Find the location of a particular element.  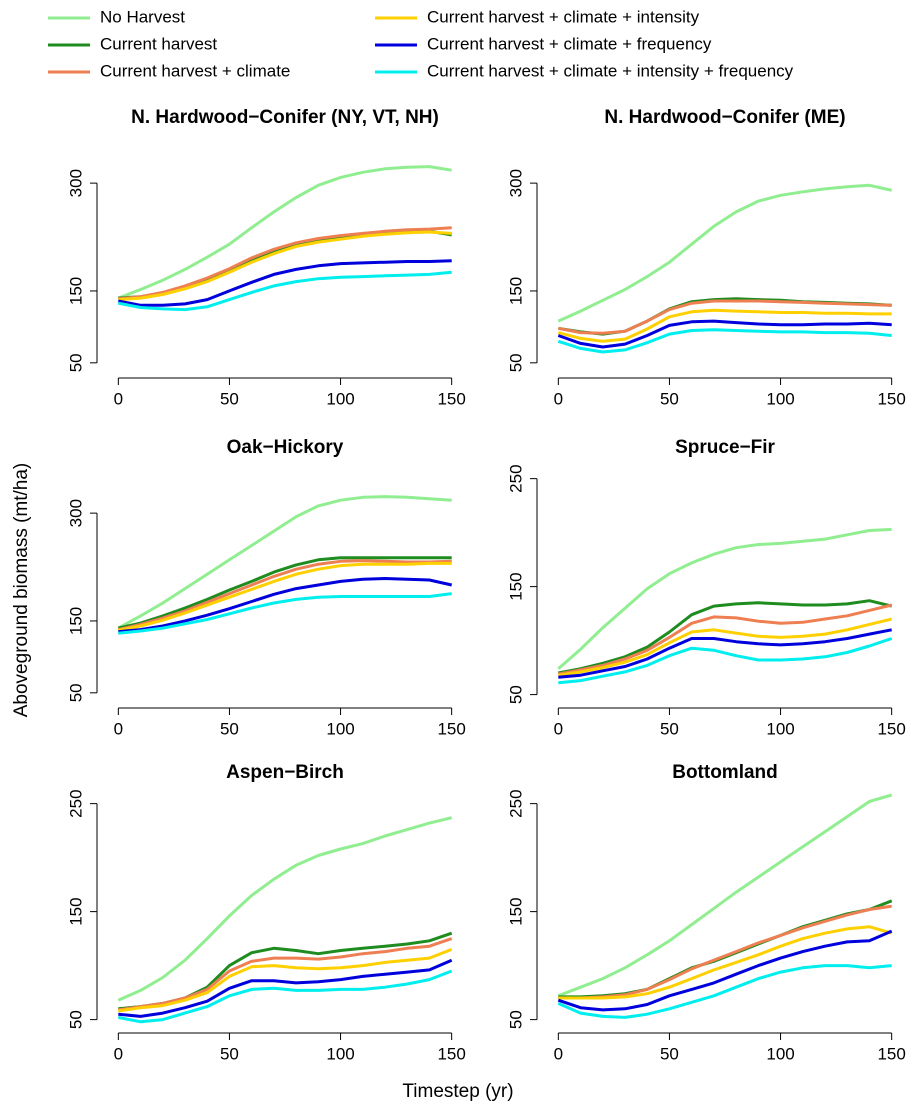

panel-title: Bottomland is located at coordinates (725, 772).